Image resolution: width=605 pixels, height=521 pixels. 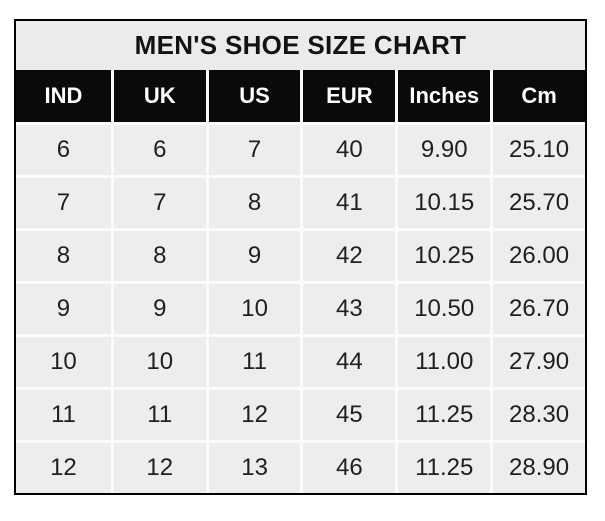 What do you see at coordinates (443, 254) in the screenshot?
I see `table-cell: 10.25` at bounding box center [443, 254].